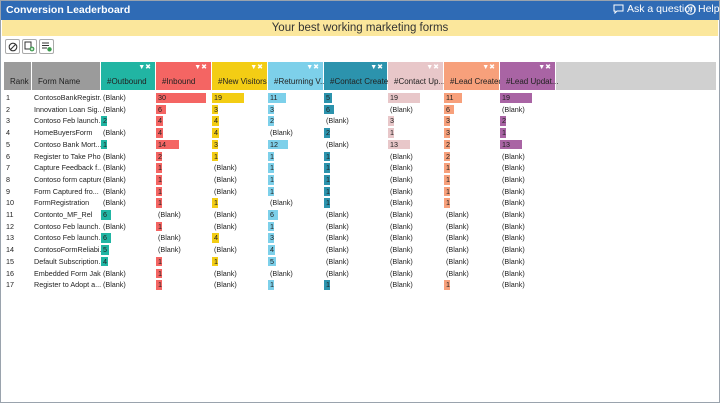 Image resolution: width=720 pixels, height=403 pixels. Describe the element at coordinates (472, 238) in the screenshot. I see `cell-lead-created: (Blank)` at that location.